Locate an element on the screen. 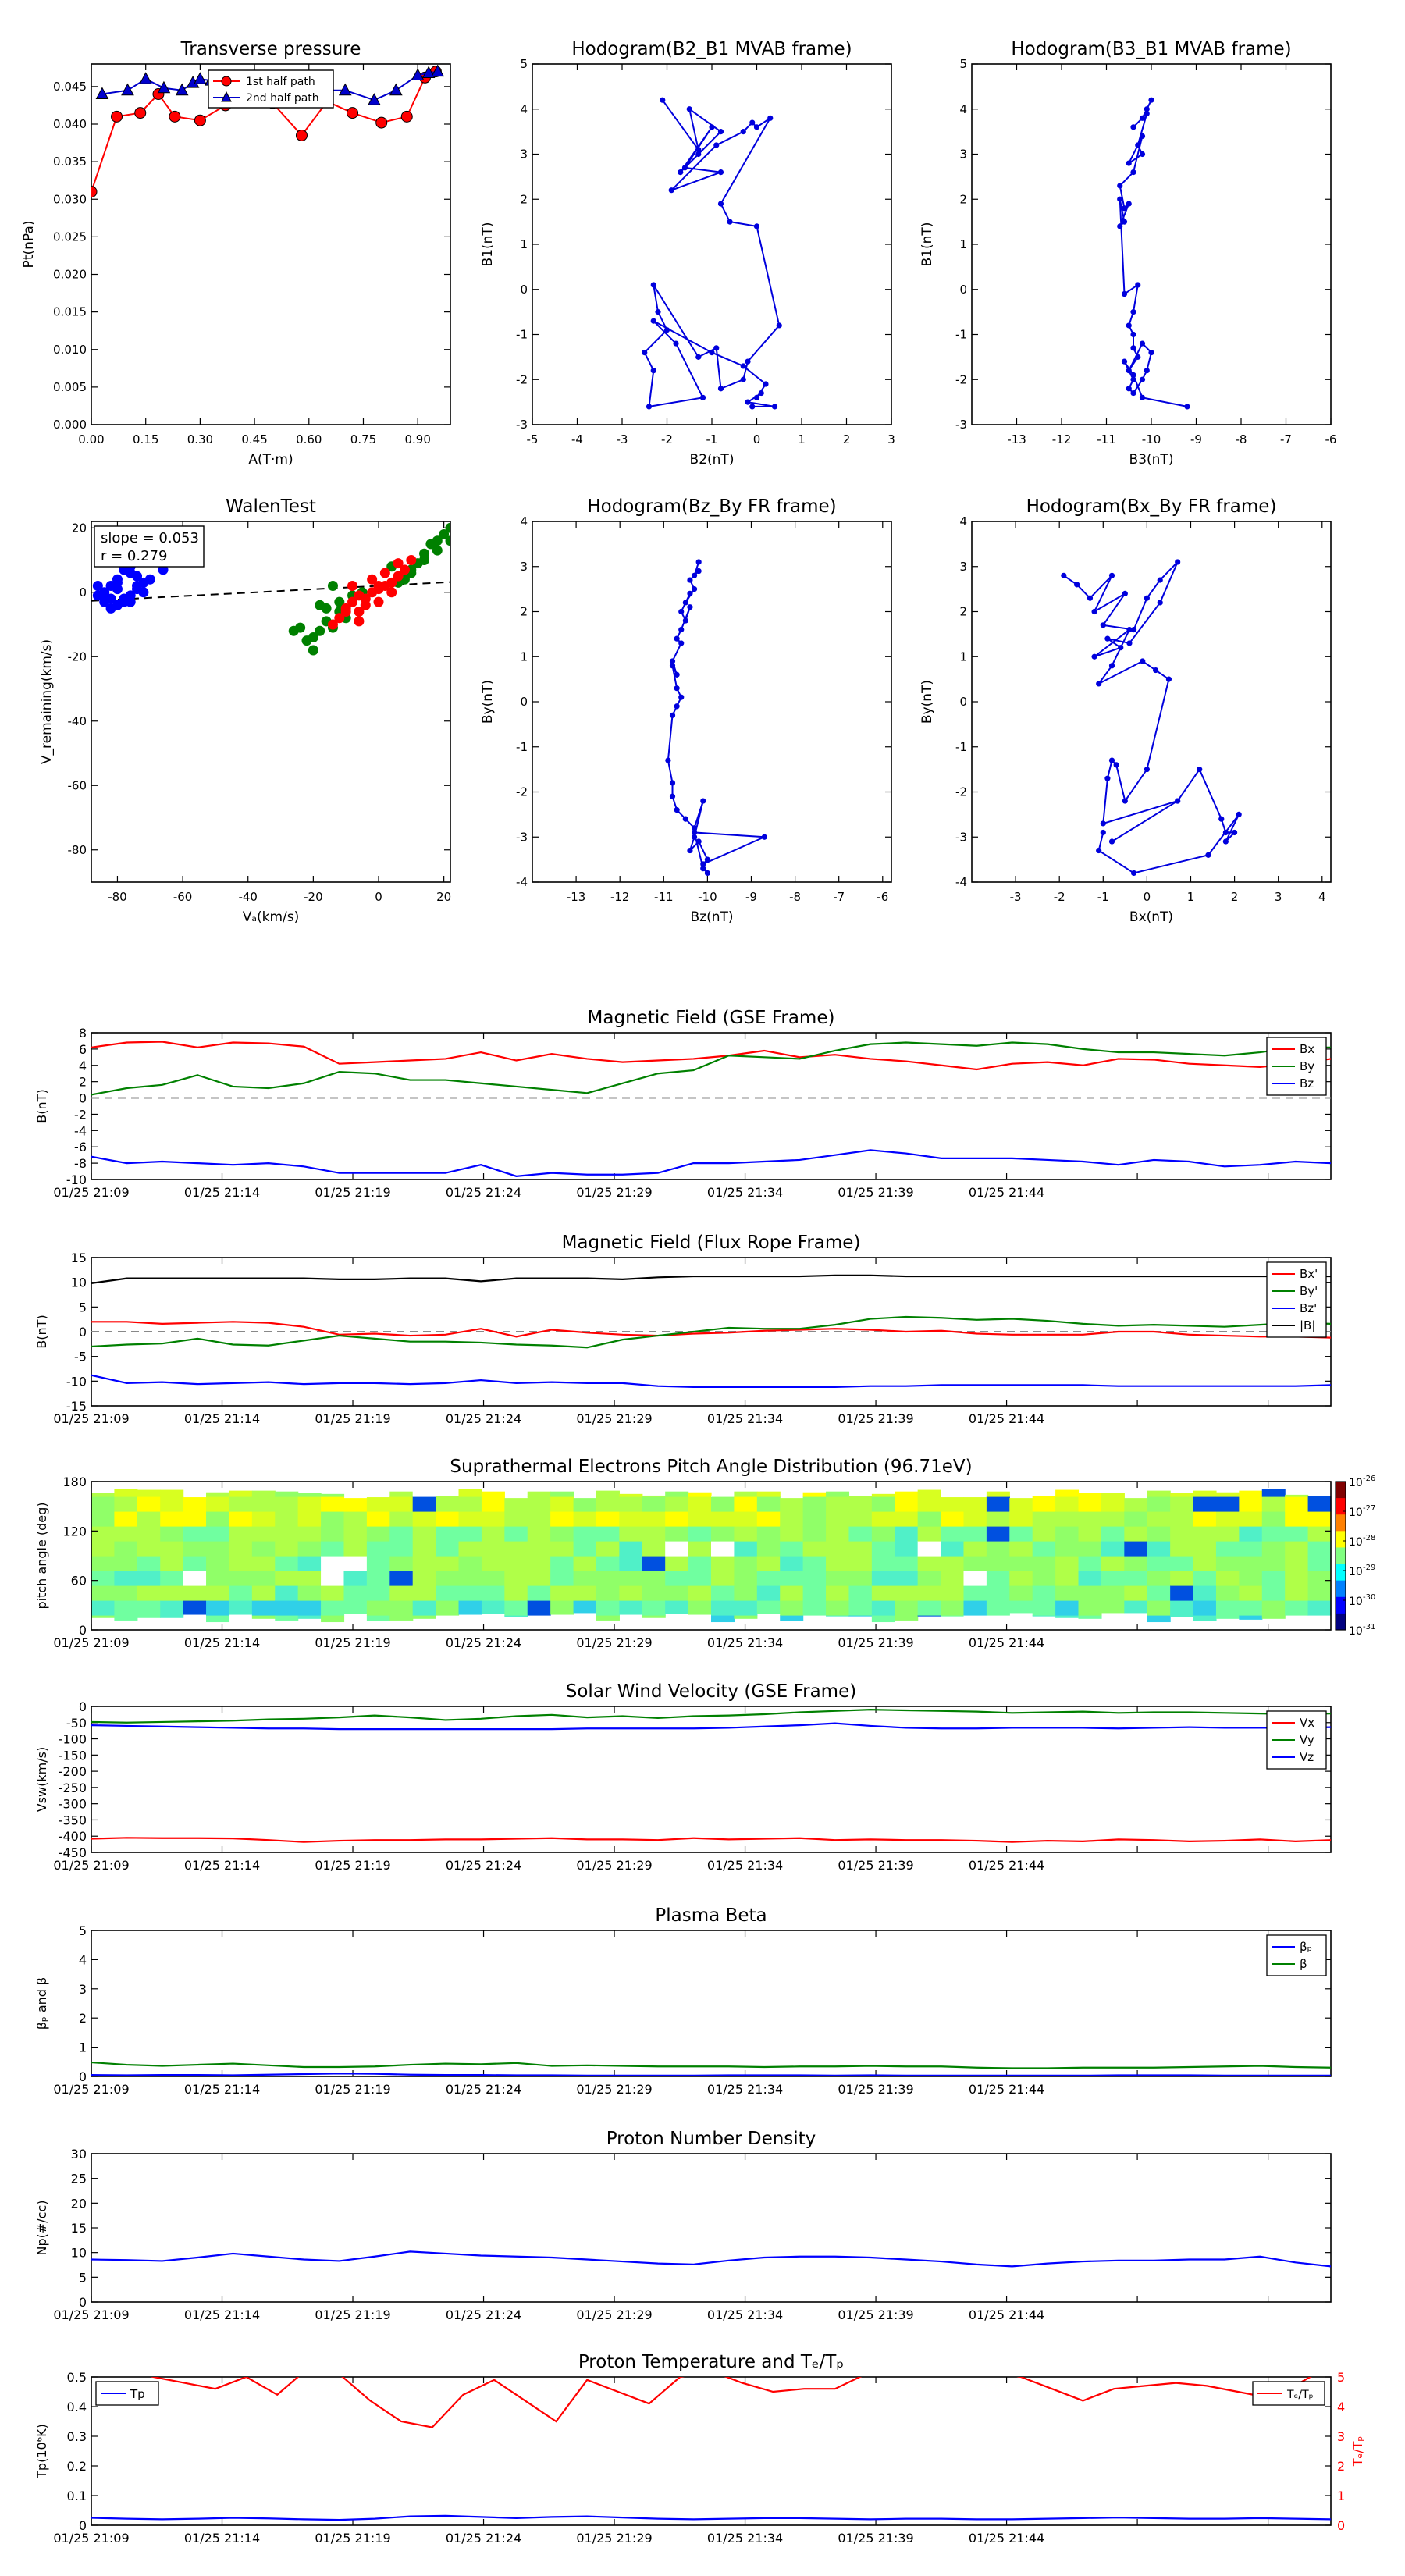 The height and width of the screenshot is (2576, 1405). y-tick-label: -4 is located at coordinates (522, 882).